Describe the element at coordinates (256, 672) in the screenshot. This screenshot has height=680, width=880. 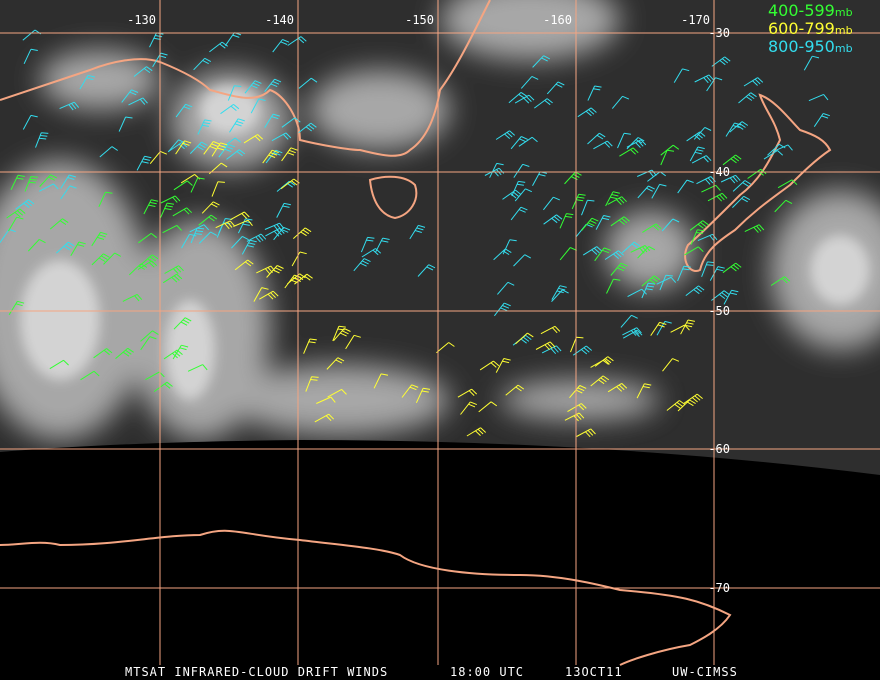
I see `footer-text: MTSAT INFRARED-CLOUD DRIFT WINDS` at that location.